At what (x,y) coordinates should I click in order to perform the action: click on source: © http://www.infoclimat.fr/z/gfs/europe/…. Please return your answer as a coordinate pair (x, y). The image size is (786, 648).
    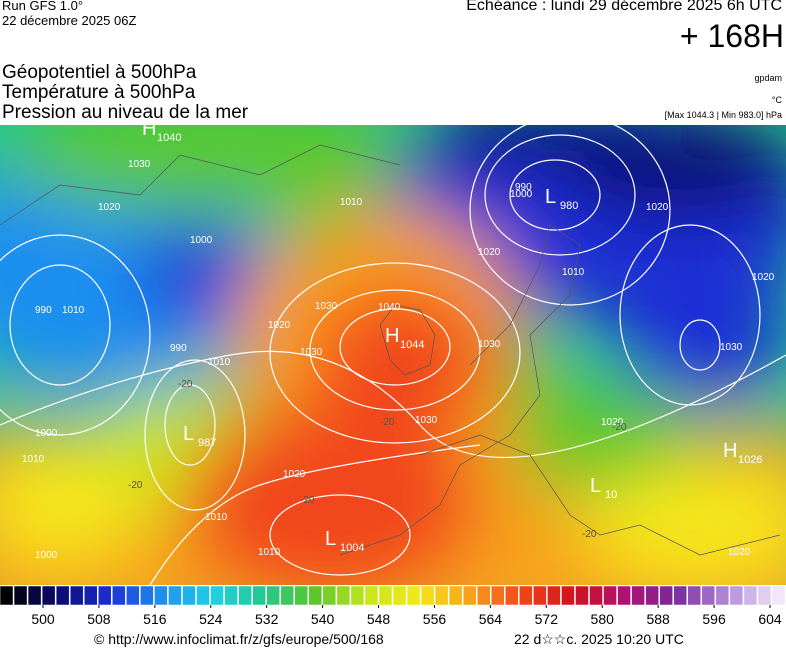
    Looking at the image, I should click on (239, 639).